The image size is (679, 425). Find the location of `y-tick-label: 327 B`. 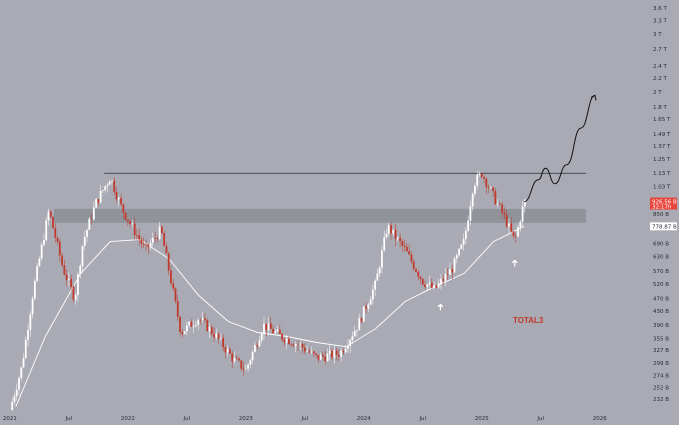

y-tick-label: 327 B is located at coordinates (661, 351).